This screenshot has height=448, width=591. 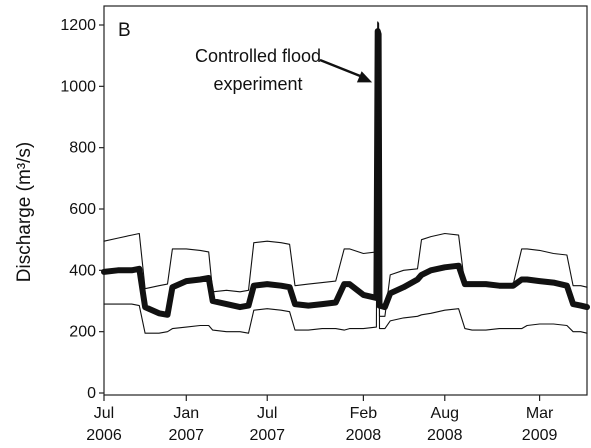 I want to click on y-tick-label: 400, so click(x=82, y=270).